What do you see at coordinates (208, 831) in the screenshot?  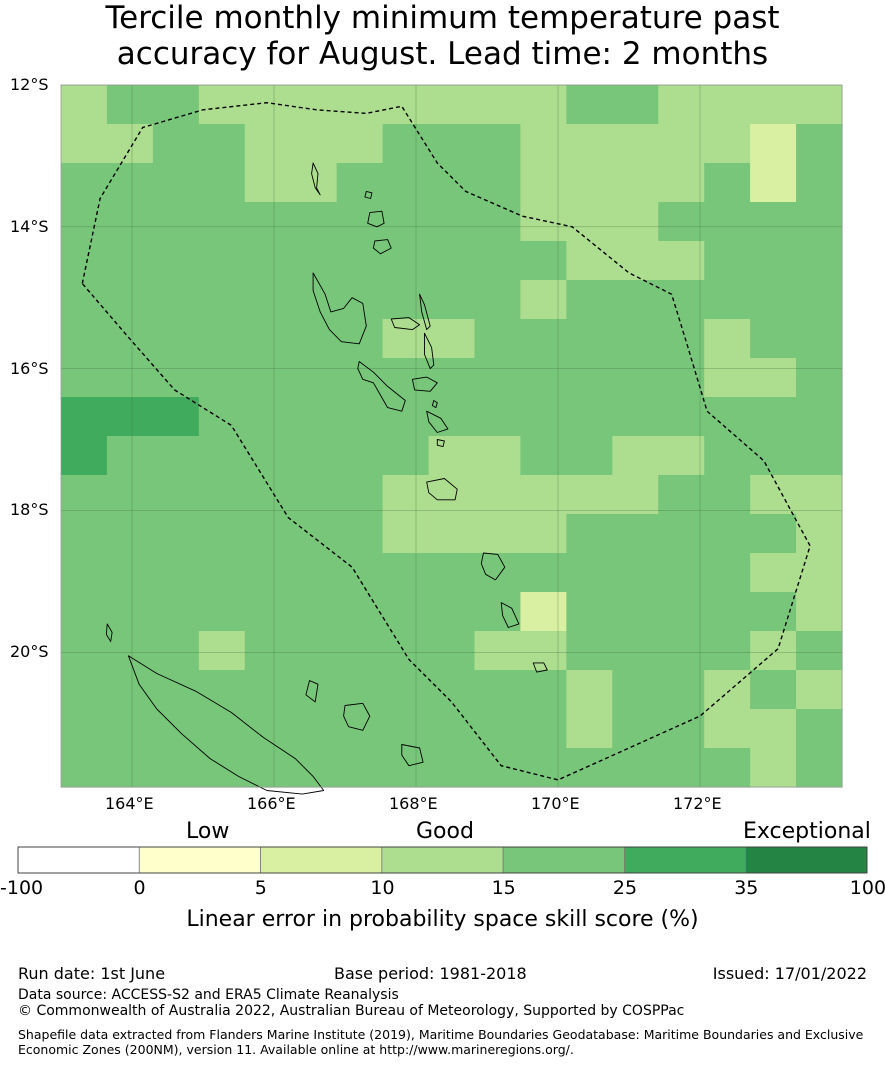 I see `category-low: Low` at bounding box center [208, 831].